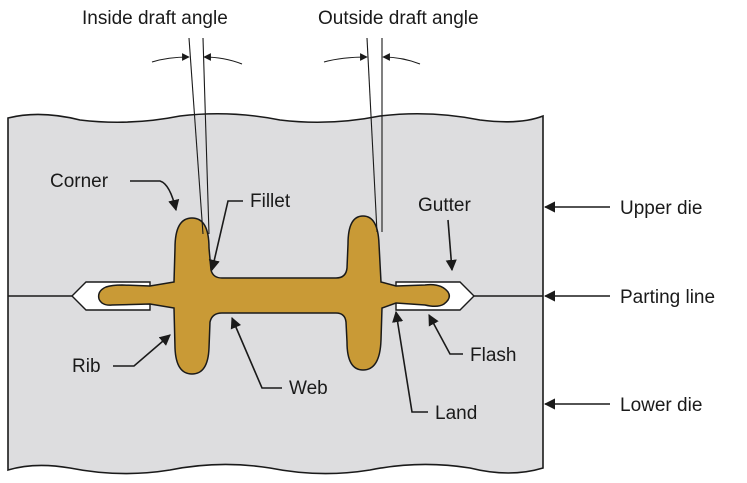 This screenshot has width=747, height=483. Describe the element at coordinates (401, 59) in the screenshot. I see `outside-draft-arc-right` at that location.